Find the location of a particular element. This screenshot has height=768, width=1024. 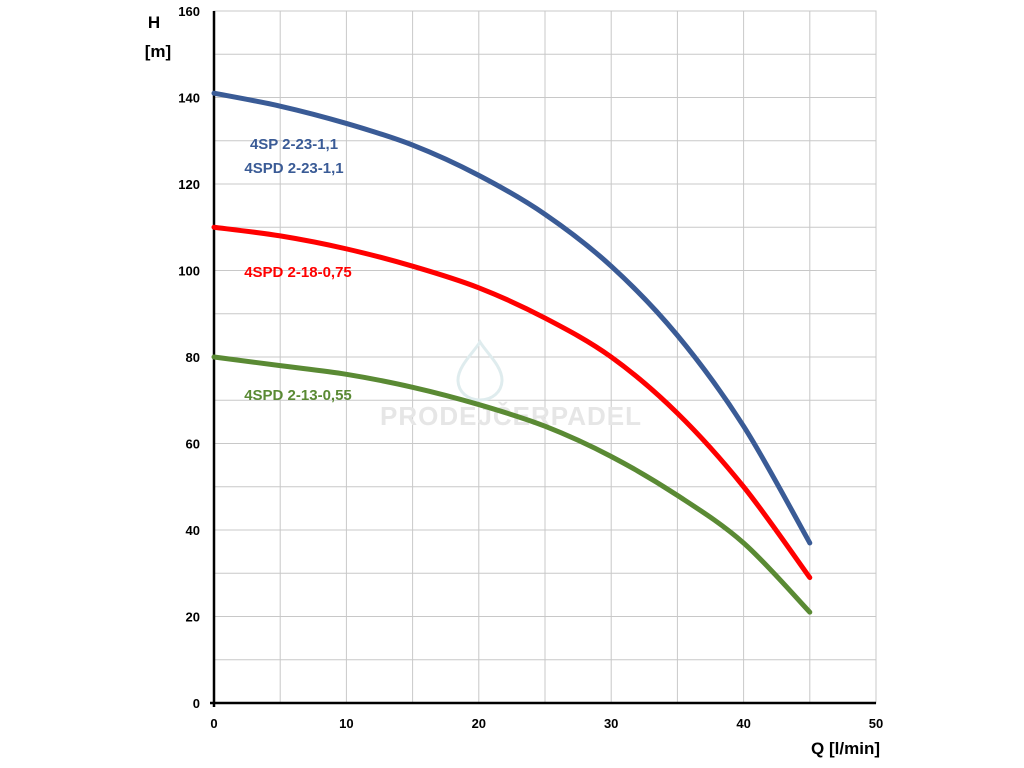

x-axis-title: Q [l/min] is located at coordinates (845, 748).